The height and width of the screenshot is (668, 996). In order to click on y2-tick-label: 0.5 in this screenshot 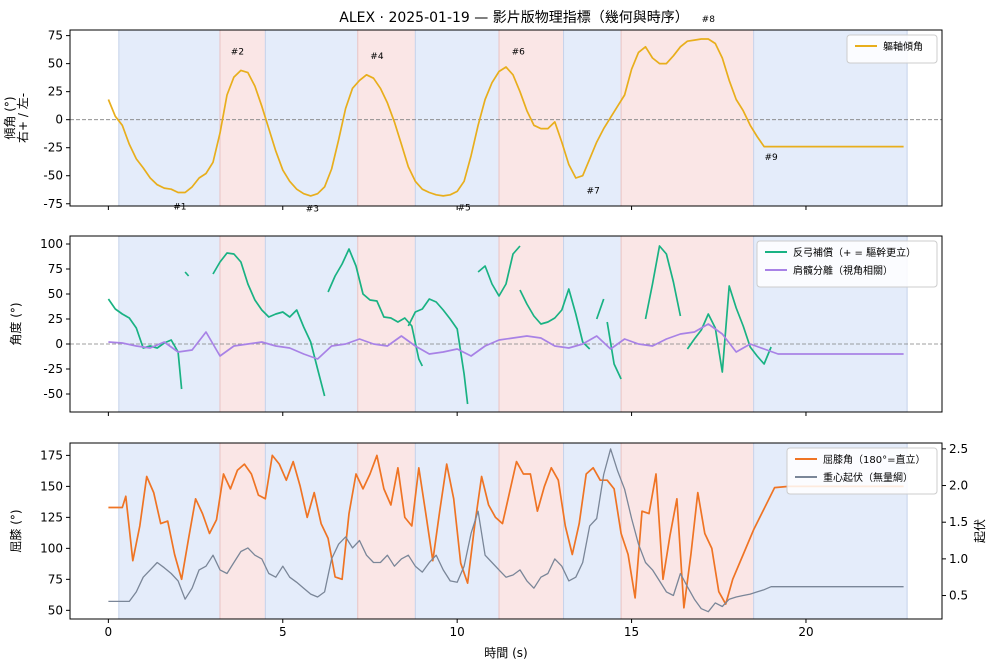, I will do `click(958, 596)`.